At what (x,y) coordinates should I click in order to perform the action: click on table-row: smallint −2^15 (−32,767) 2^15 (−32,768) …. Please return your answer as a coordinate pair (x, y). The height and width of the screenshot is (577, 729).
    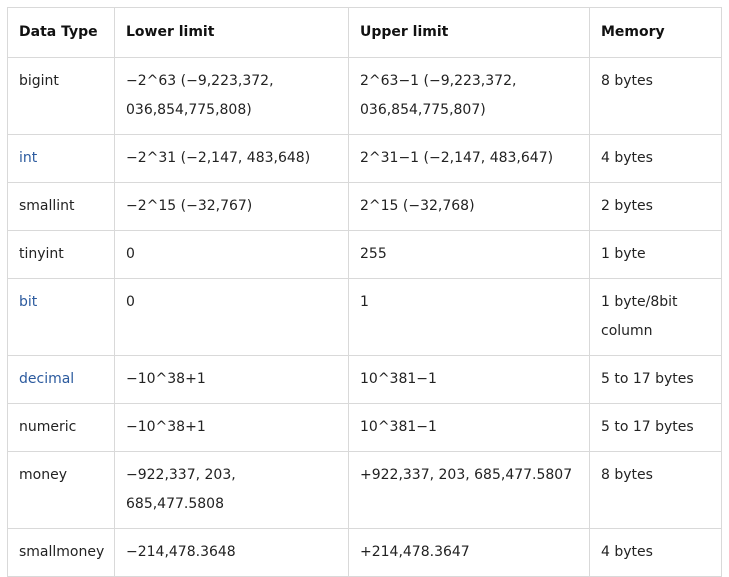
    Looking at the image, I should click on (364, 206).